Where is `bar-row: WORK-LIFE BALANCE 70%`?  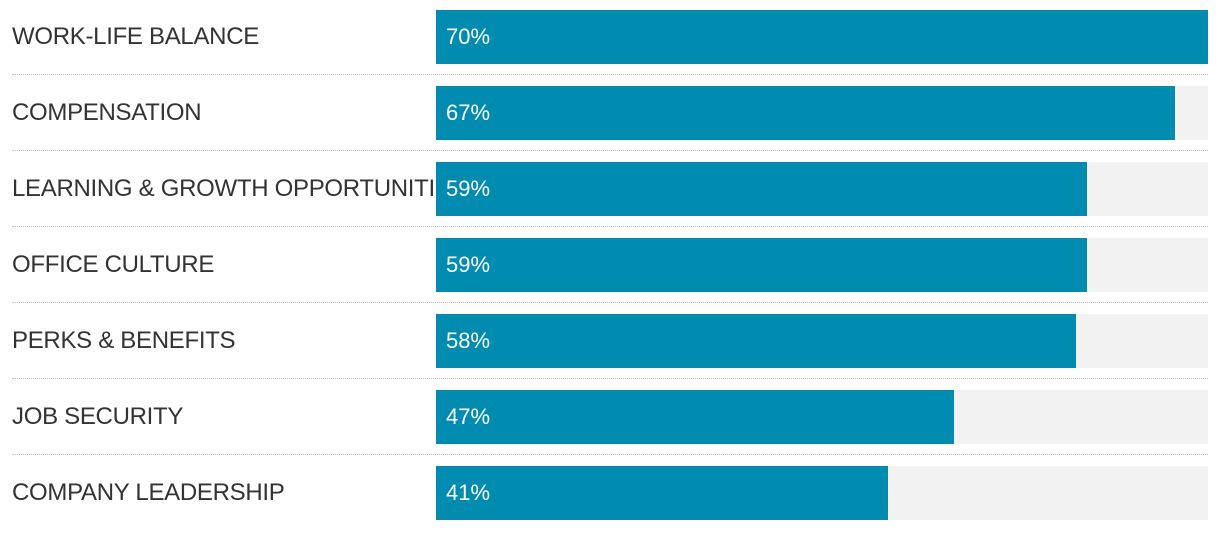 bar-row: WORK-LIFE BALANCE 70% is located at coordinates (610, 48).